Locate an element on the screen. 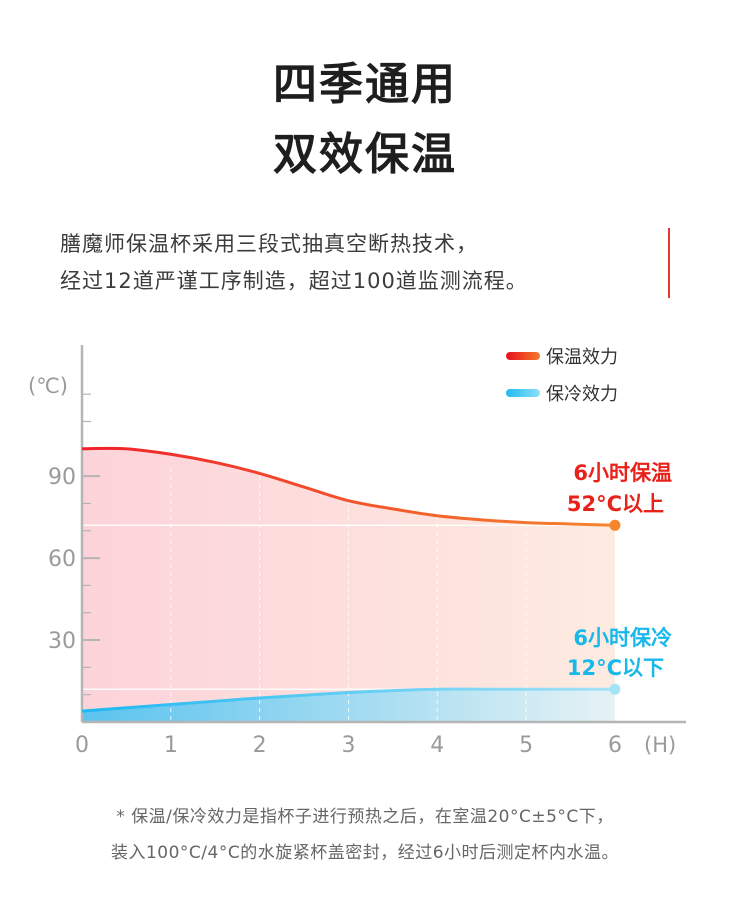  x-axis-unit: (H) is located at coordinates (660, 745).